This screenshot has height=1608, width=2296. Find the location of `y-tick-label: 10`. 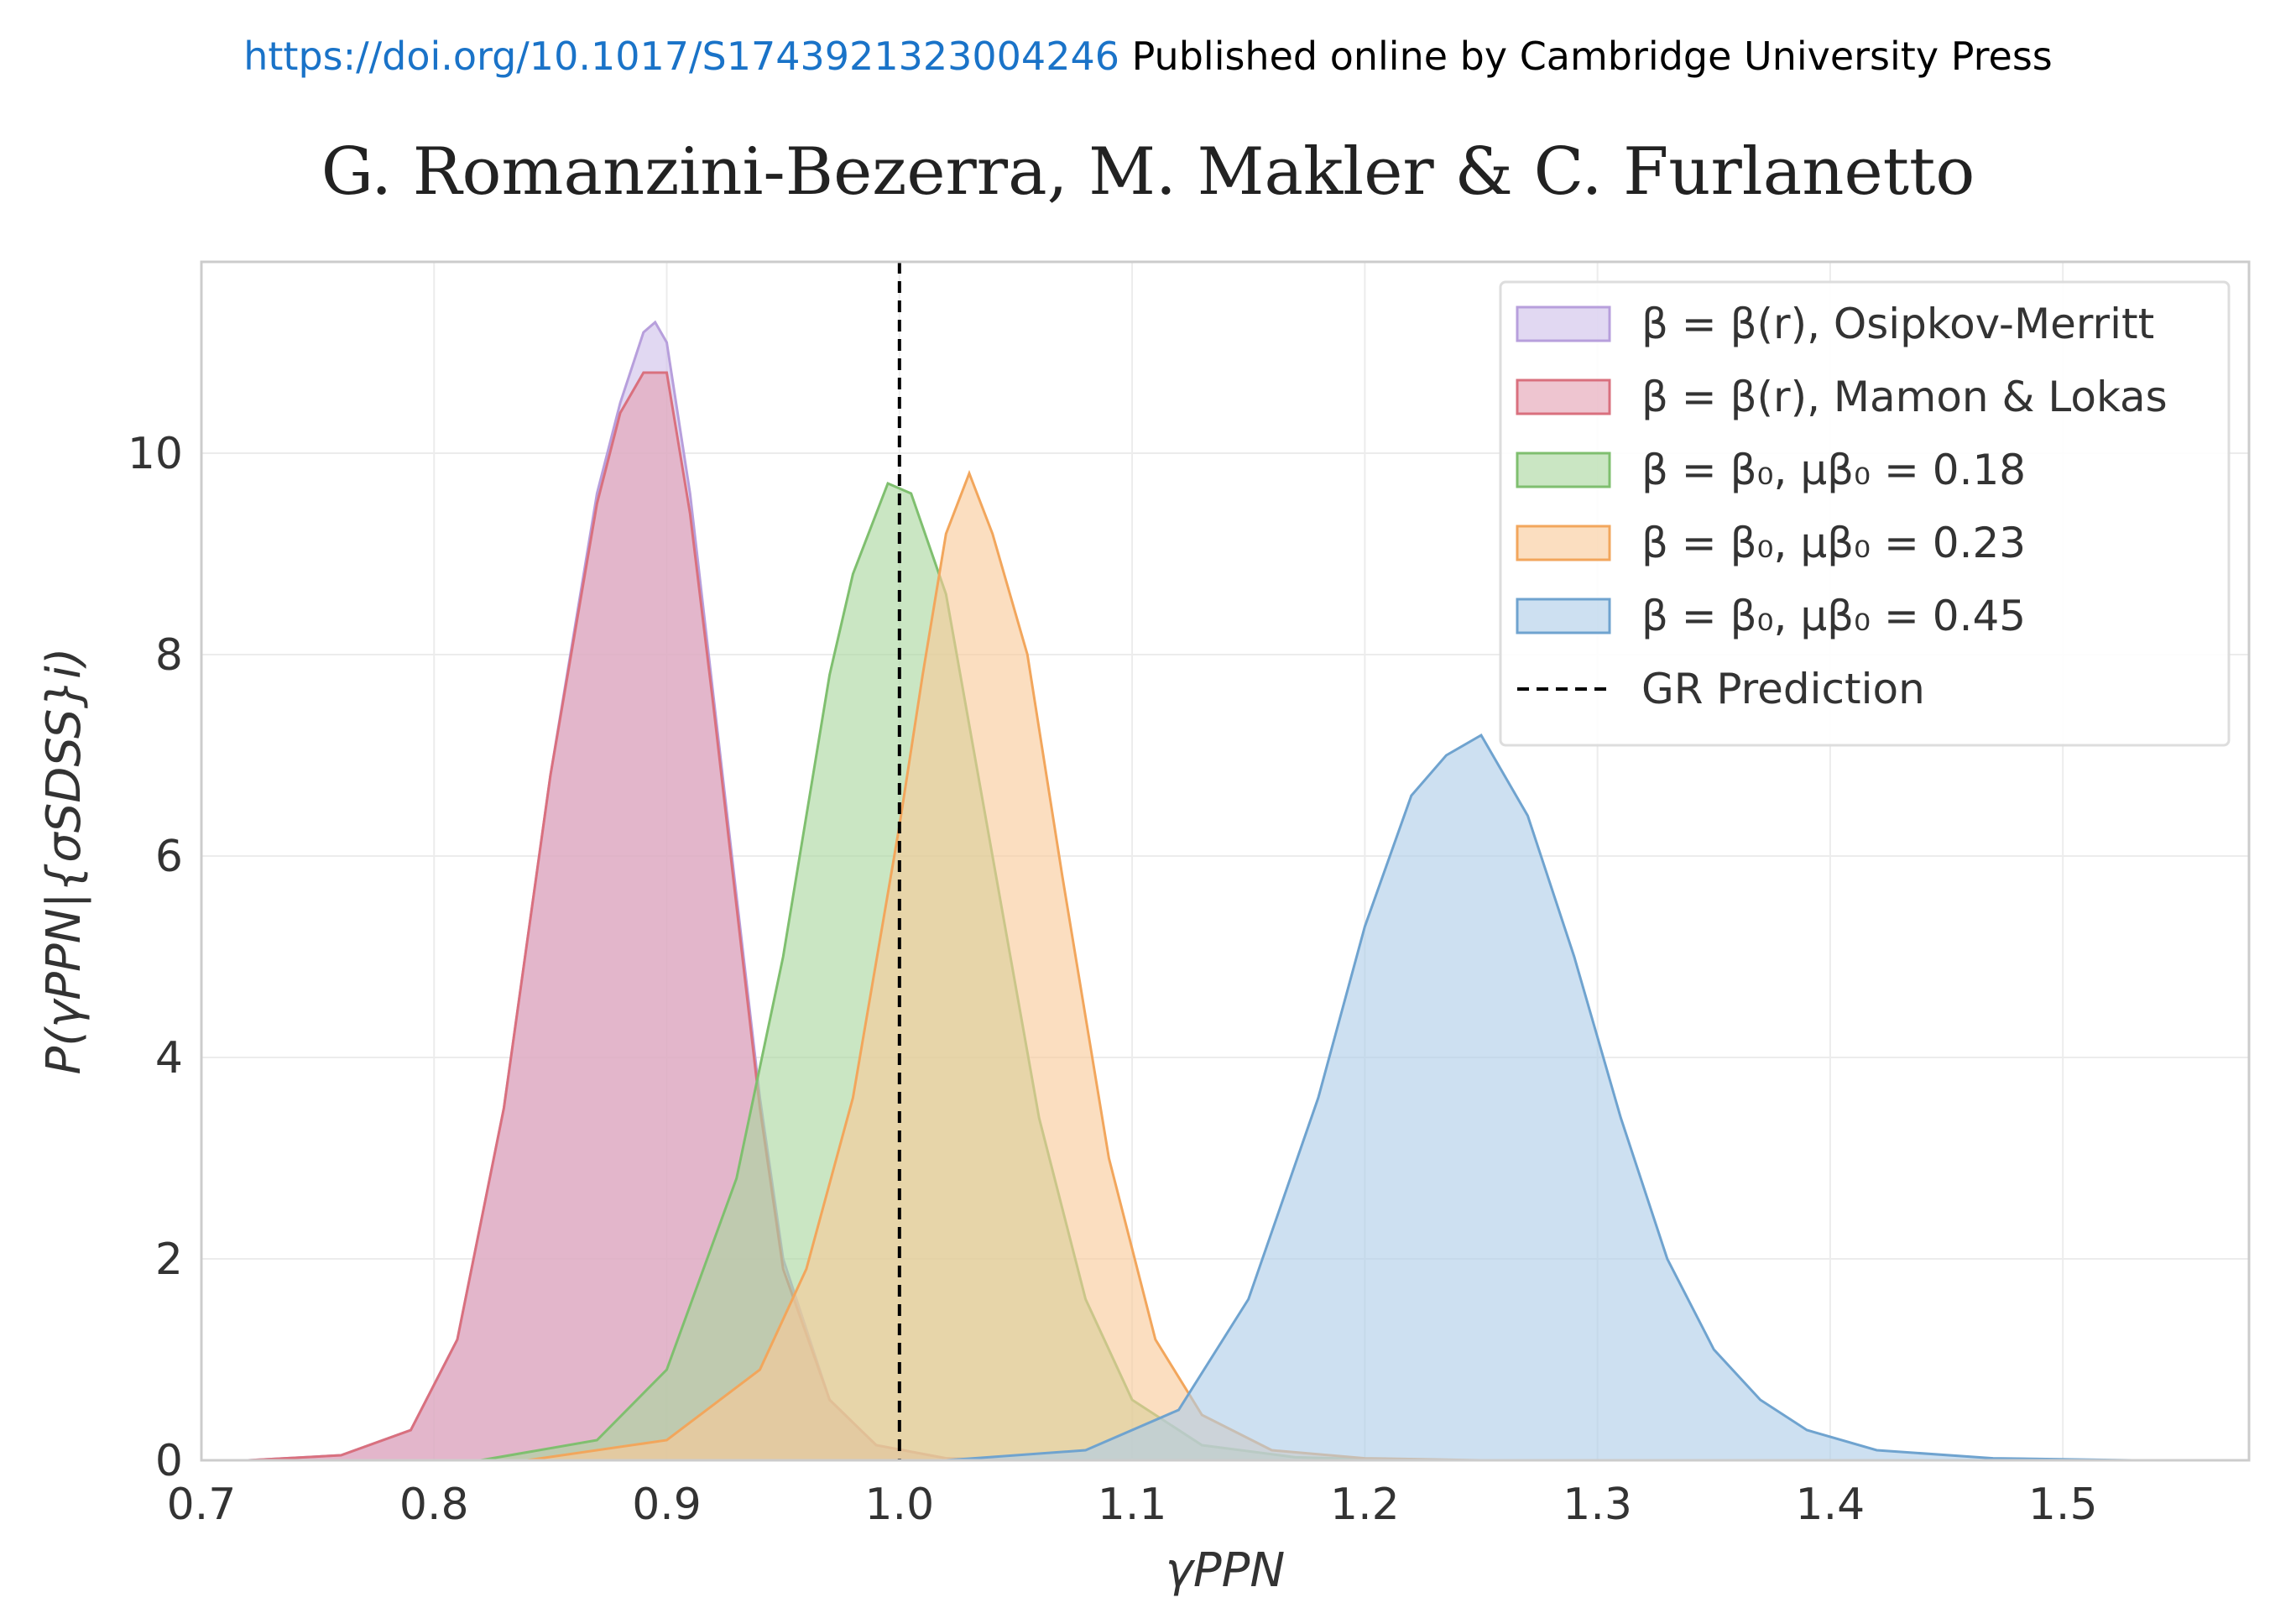

y-tick-label: 10 is located at coordinates (155, 454).